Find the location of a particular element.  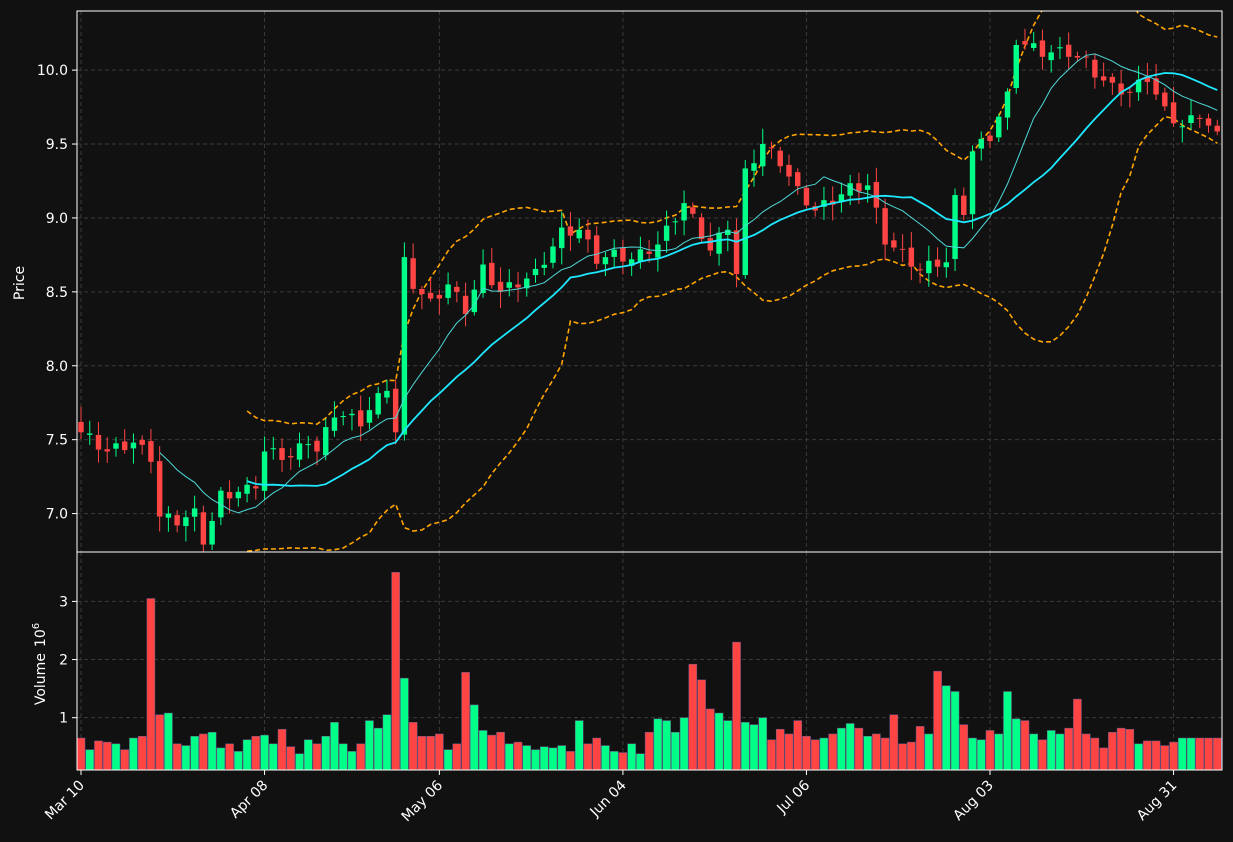

price-tick-label: 10.0 is located at coordinates (52, 71).